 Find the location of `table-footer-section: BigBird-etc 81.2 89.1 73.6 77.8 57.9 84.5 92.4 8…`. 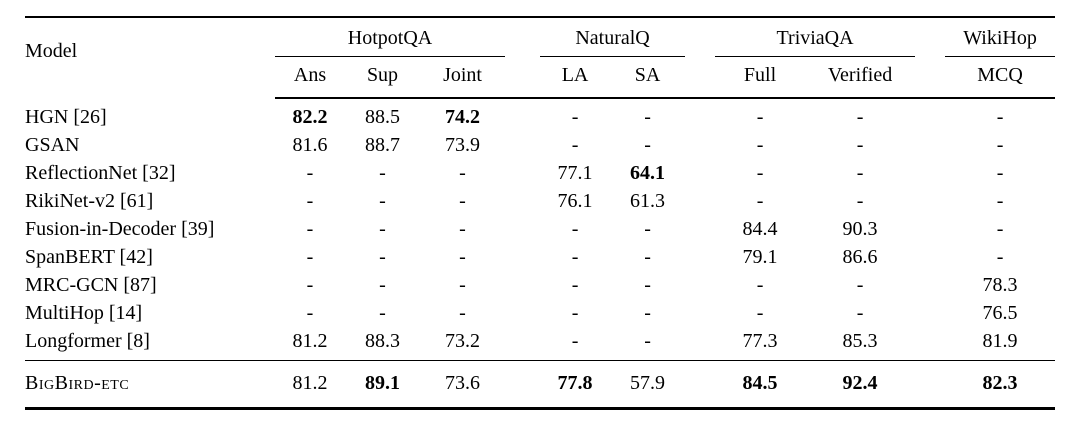

table-footer-section: BigBird-etc 81.2 89.1 73.6 77.8 57.9 84.5 92.4 8… is located at coordinates (540, 384).